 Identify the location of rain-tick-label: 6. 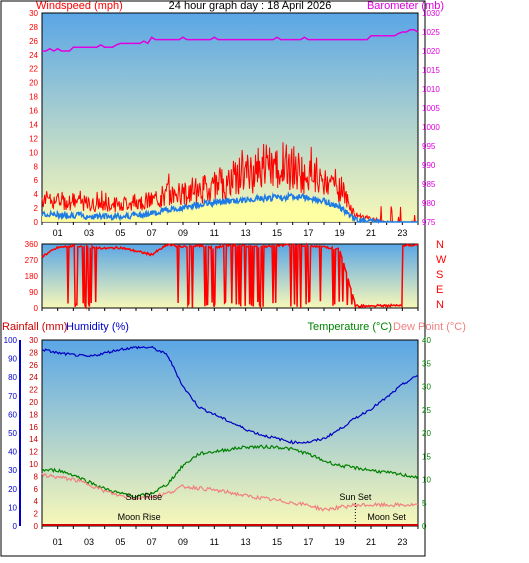
(36, 489).